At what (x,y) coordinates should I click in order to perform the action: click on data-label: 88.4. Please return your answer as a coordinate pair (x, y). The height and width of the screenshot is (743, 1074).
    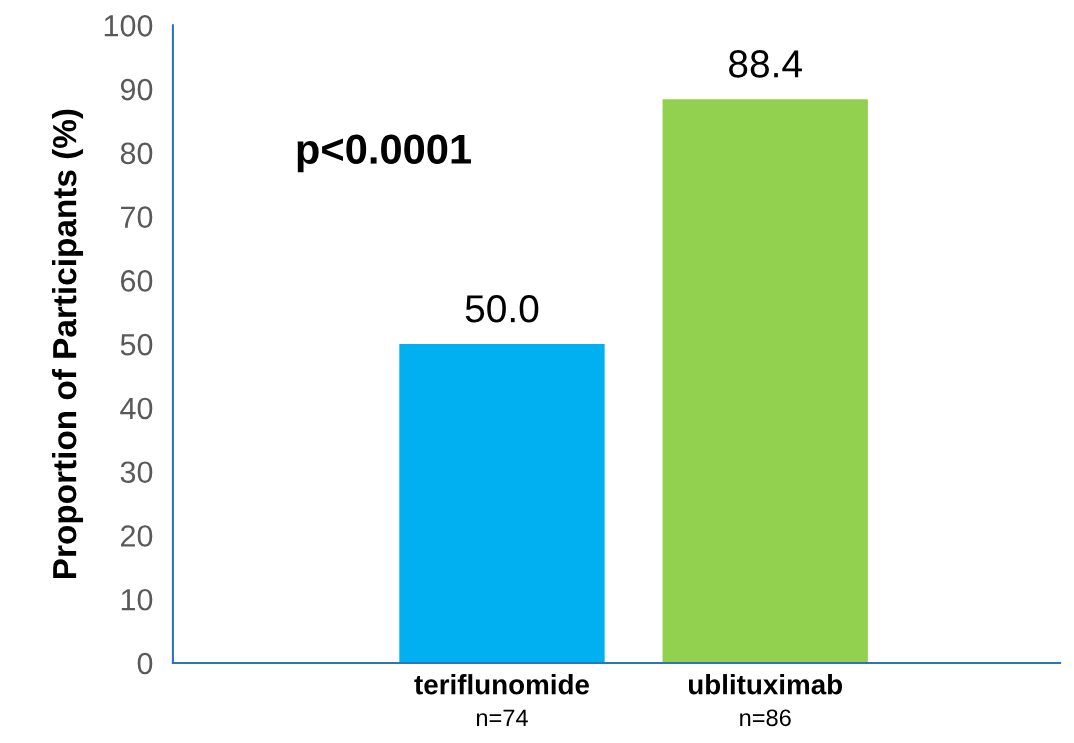
    Looking at the image, I should click on (765, 64).